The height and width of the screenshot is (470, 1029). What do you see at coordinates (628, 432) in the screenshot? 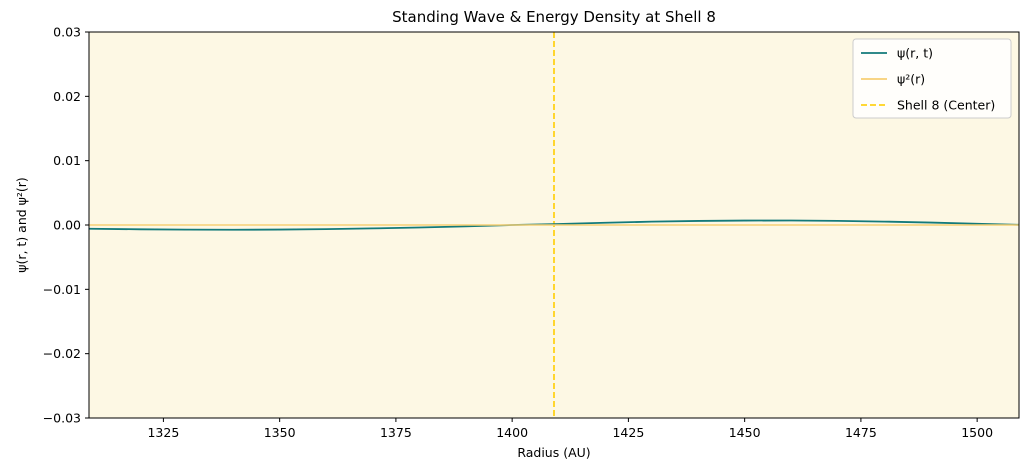
I see `x-tick-label: 1425` at bounding box center [628, 432].